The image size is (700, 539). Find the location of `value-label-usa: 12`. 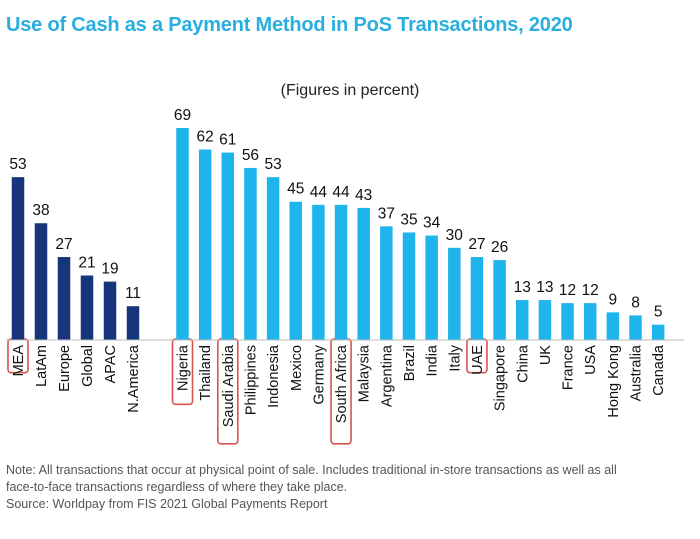

value-label-usa: 12 is located at coordinates (590, 290).